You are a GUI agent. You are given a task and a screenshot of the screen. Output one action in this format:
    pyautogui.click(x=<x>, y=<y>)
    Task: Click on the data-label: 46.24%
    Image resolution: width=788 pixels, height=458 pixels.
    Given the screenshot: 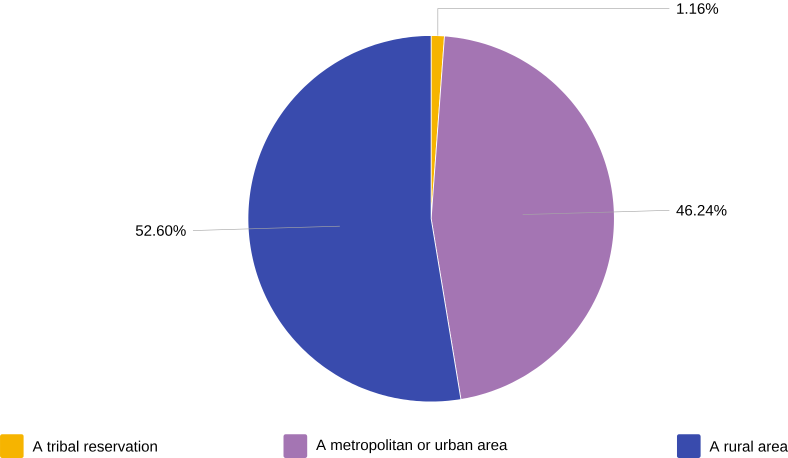 What is the action you would take?
    pyautogui.click(x=701, y=210)
    